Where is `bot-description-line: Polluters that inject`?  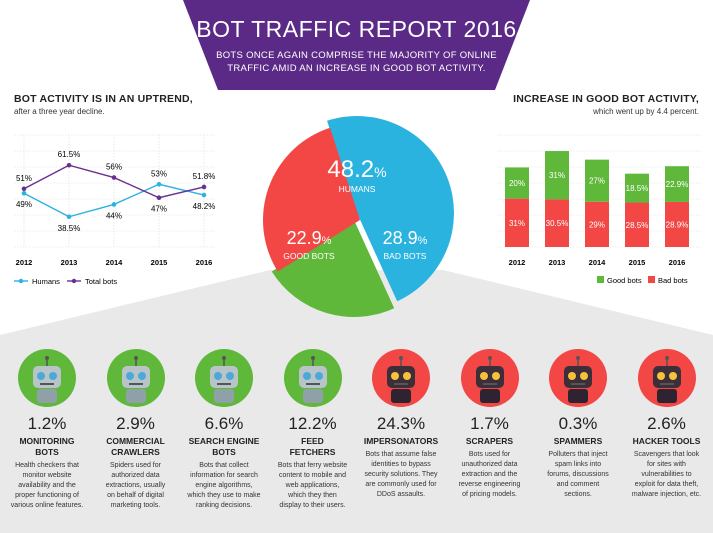
bot-description-line: Polluters that inject is located at coordinates (578, 454).